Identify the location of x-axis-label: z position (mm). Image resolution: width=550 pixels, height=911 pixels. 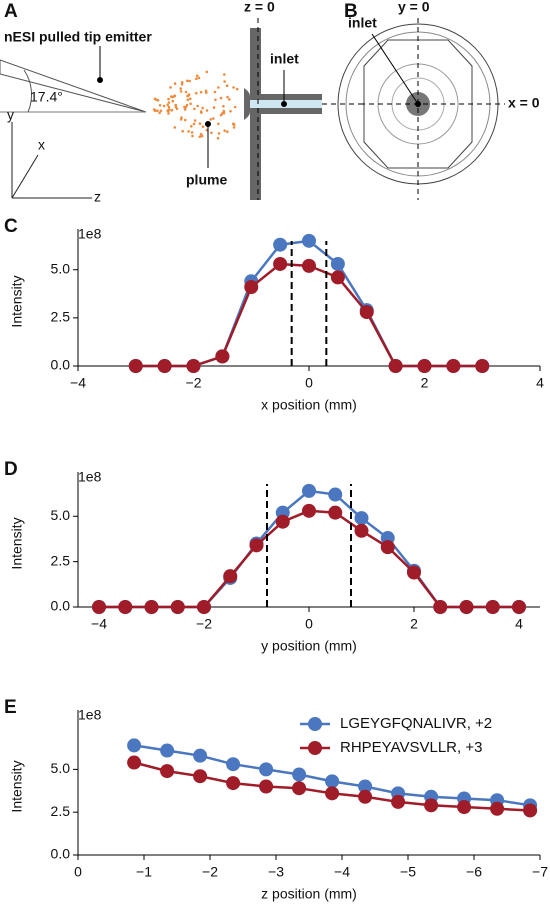
(309, 894).